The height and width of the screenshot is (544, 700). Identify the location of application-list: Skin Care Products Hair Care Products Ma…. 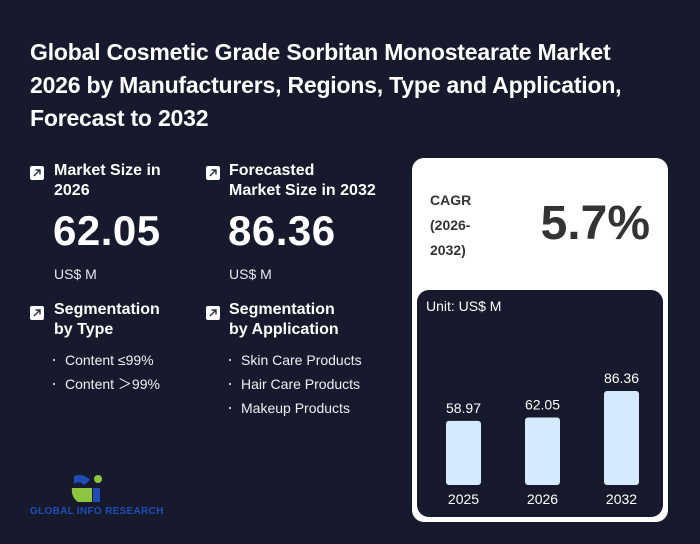
(295, 384).